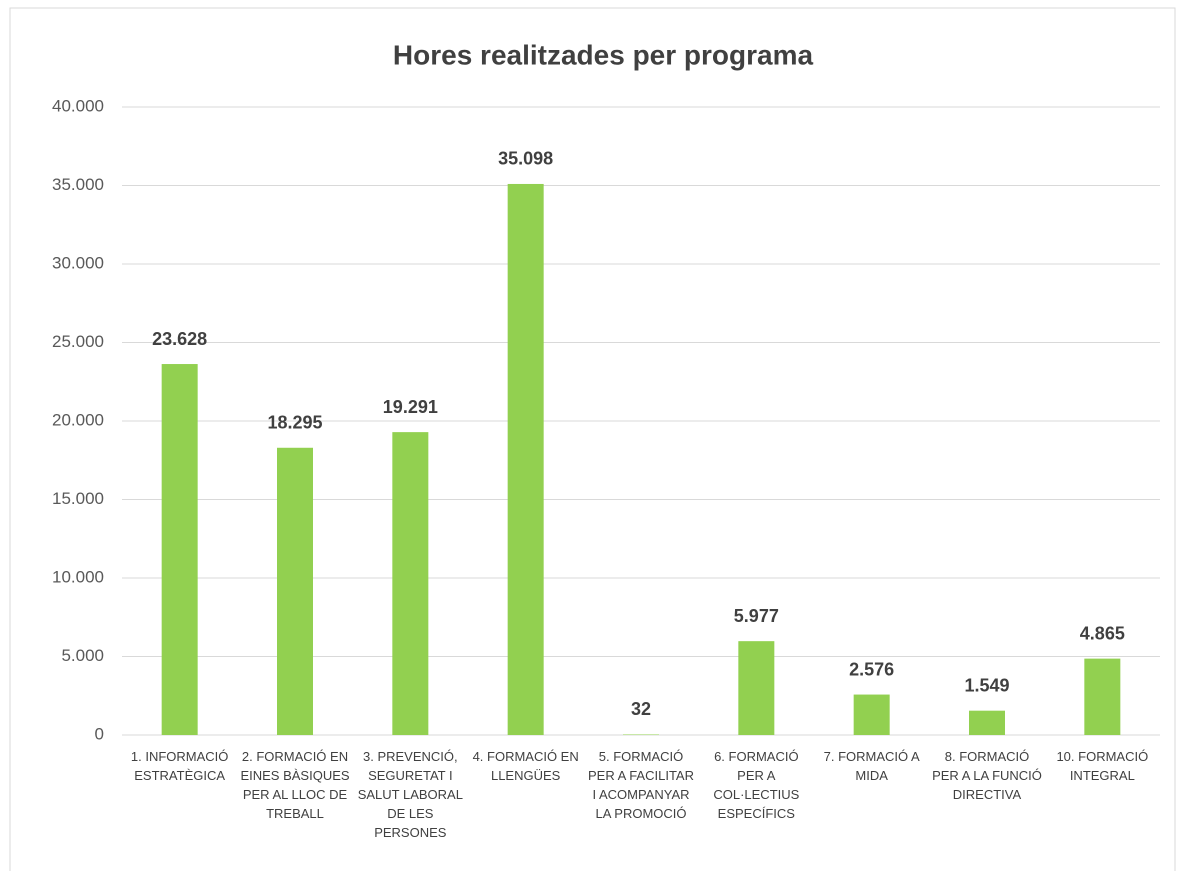  I want to click on y-tick-label: 25.000, so click(78, 341).